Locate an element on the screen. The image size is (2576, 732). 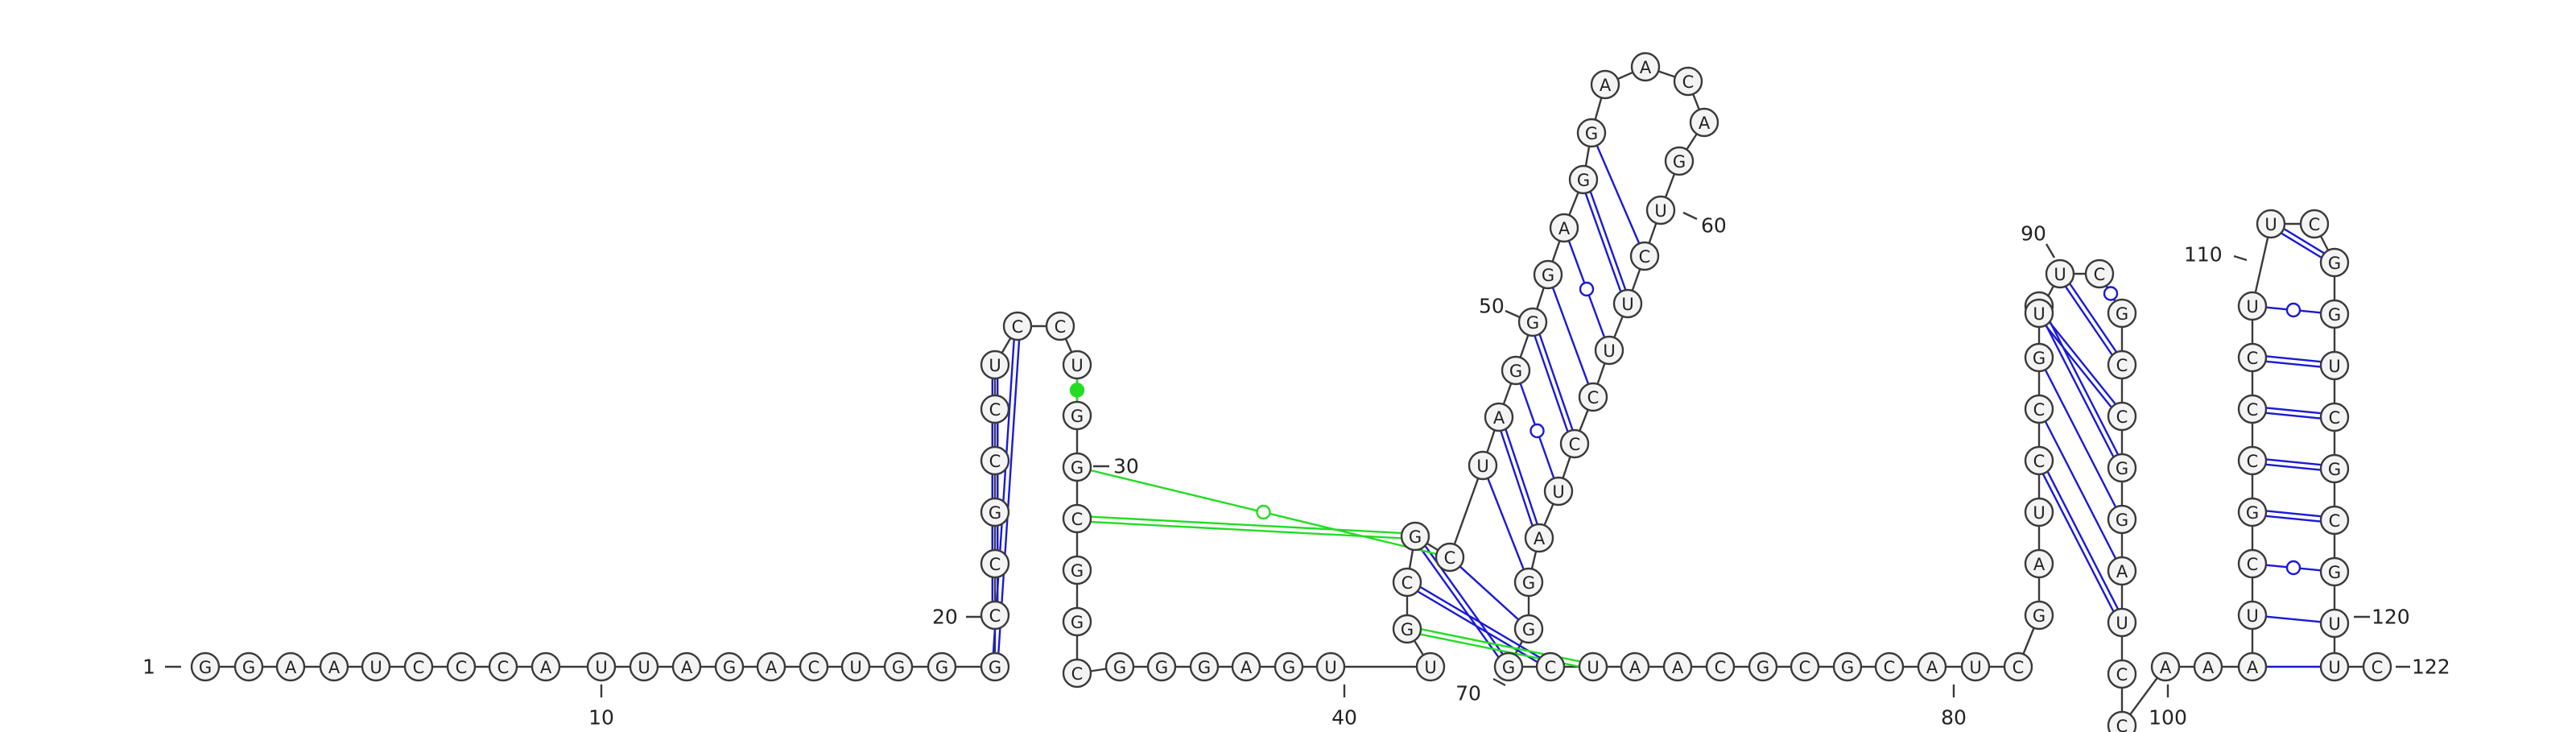
nucleotide-120: U is located at coordinates (2334, 623).